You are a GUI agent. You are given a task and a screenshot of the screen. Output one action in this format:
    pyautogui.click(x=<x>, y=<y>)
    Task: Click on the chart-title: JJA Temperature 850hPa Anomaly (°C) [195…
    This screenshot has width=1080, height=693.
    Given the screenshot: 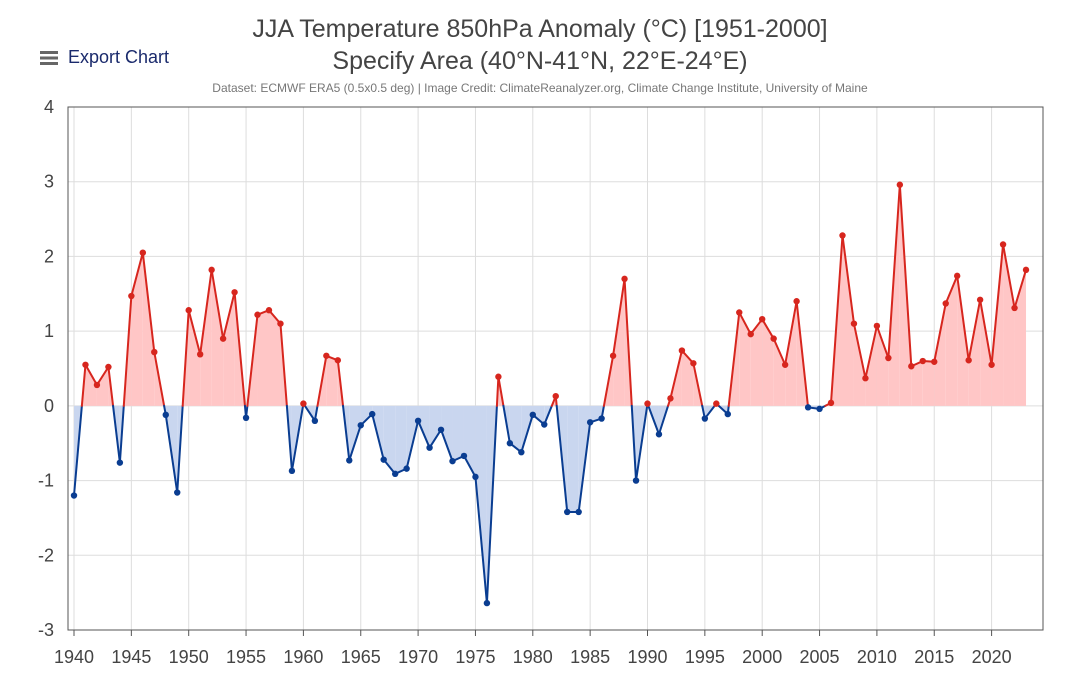 What is the action you would take?
    pyautogui.click(x=539, y=29)
    